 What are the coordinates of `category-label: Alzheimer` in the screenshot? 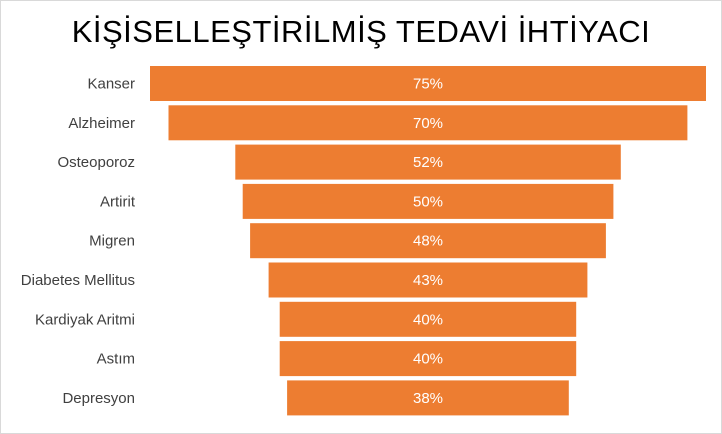 It's located at (101, 123).